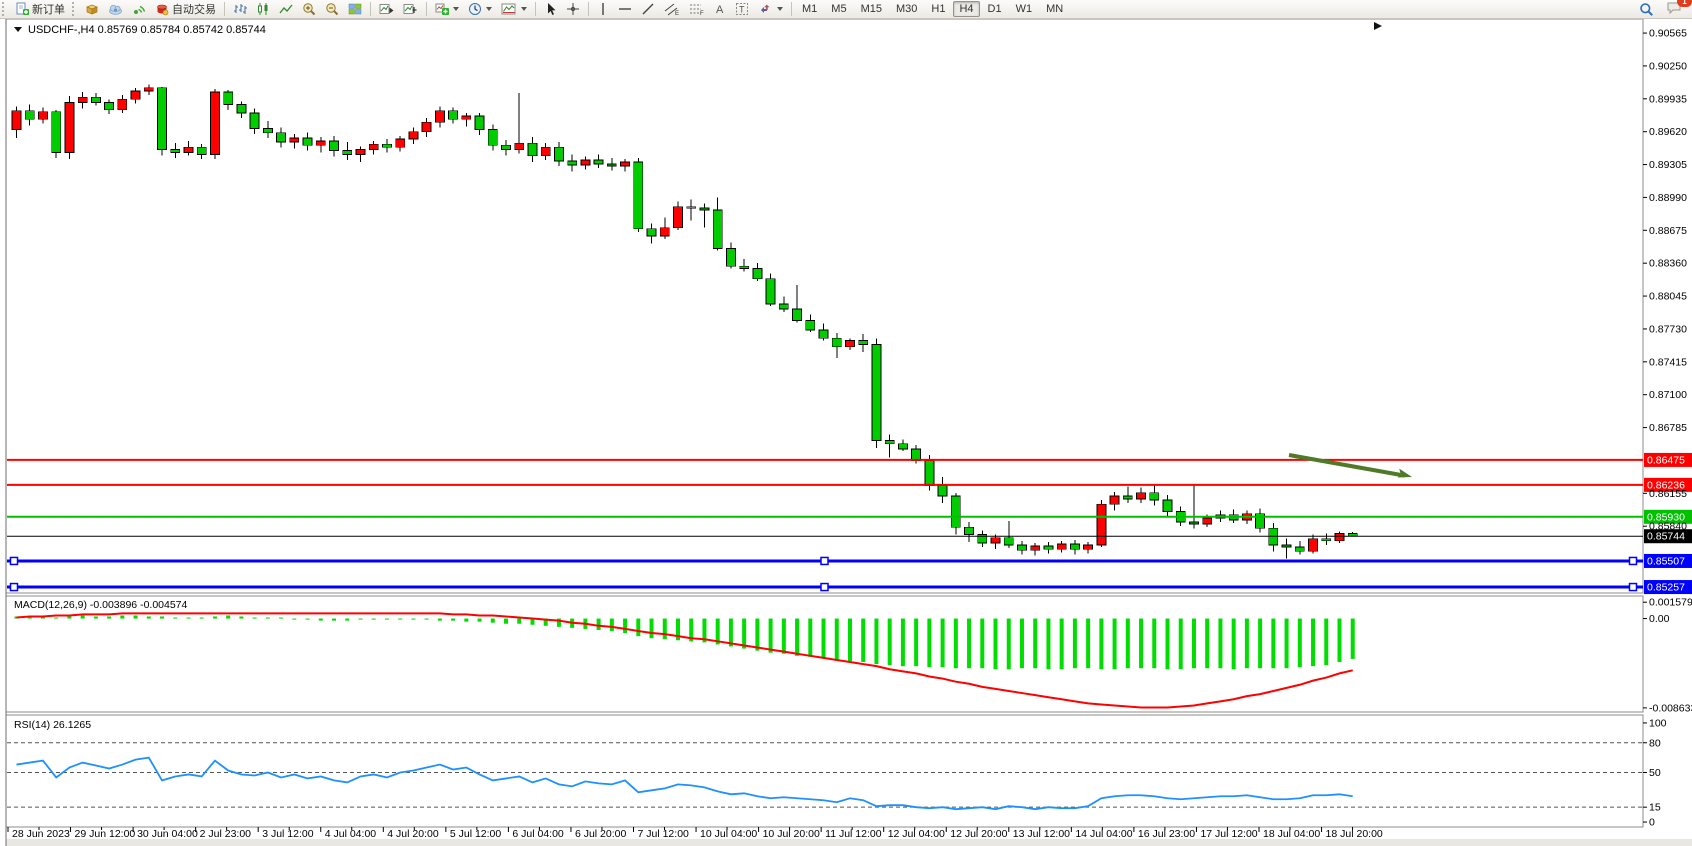 Image resolution: width=1692 pixels, height=846 pixels. I want to click on crosshair-button, so click(573, 9).